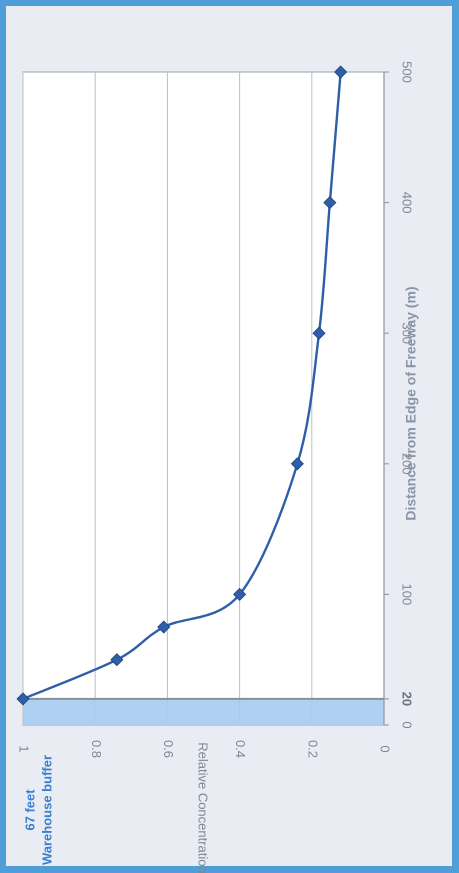 The height and width of the screenshot is (873, 459). What do you see at coordinates (312, 749) in the screenshot?
I see `y-tick-label: 0.2` at bounding box center [312, 749].